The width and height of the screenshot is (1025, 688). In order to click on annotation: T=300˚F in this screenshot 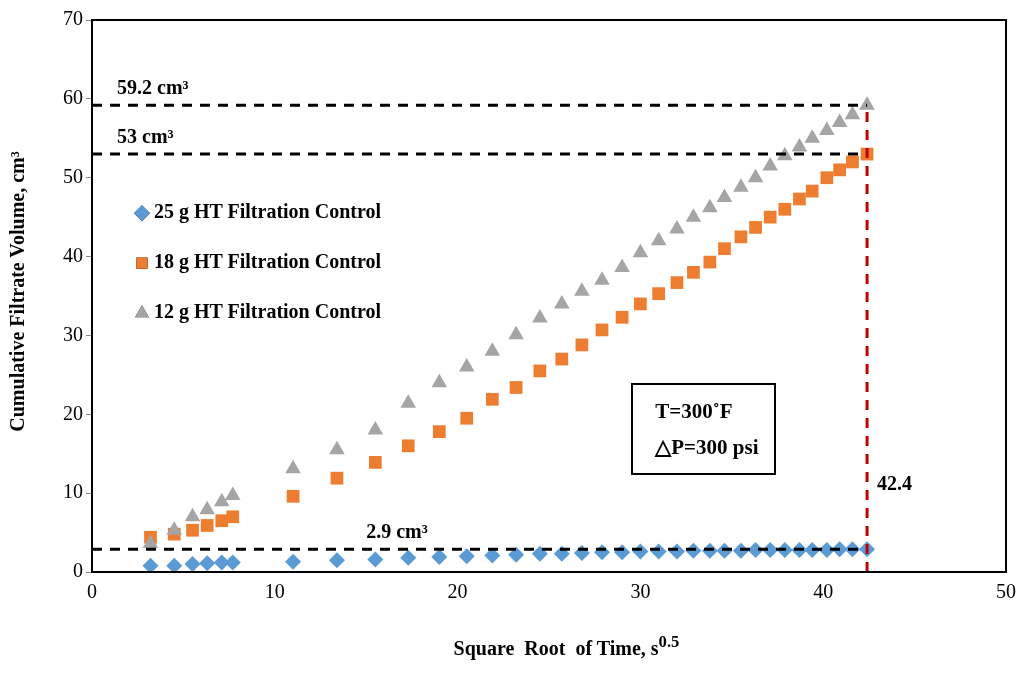, I will do `click(694, 410)`.